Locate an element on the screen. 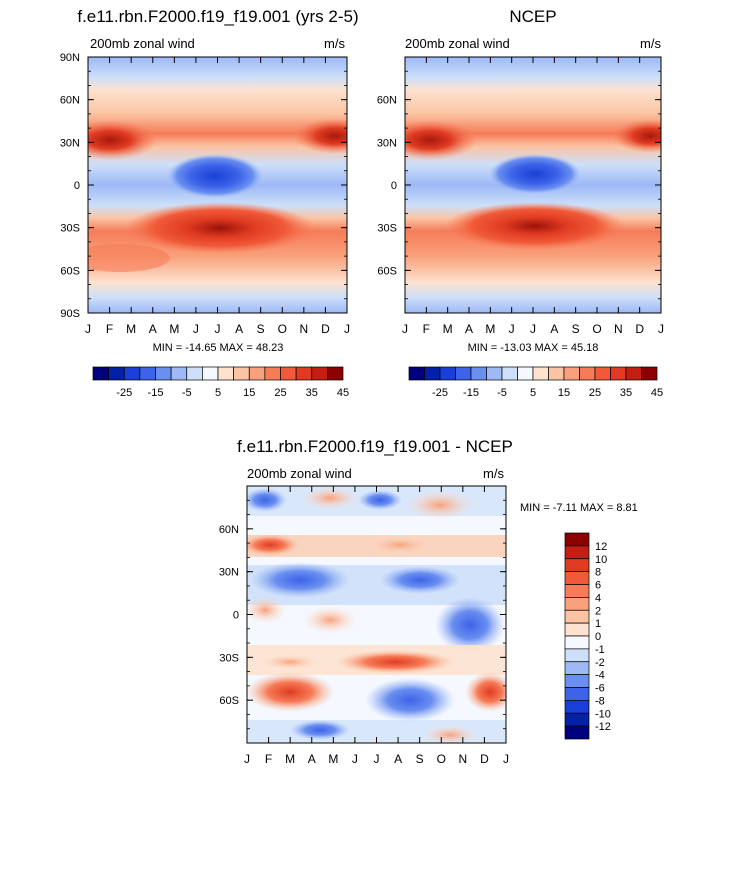 Image resolution: width=733 pixels, height=869 pixels. colorbar-label: -8 is located at coordinates (600, 701).